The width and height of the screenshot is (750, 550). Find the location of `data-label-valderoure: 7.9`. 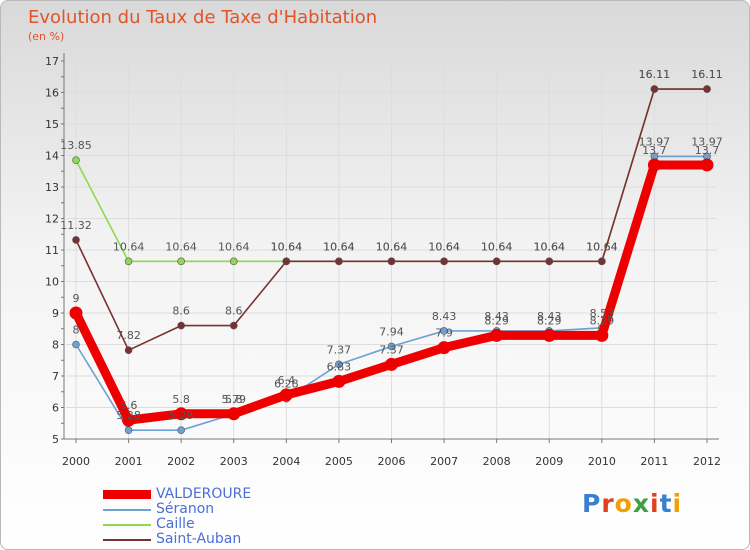

data-label-valderoure: 7.9 is located at coordinates (444, 333).